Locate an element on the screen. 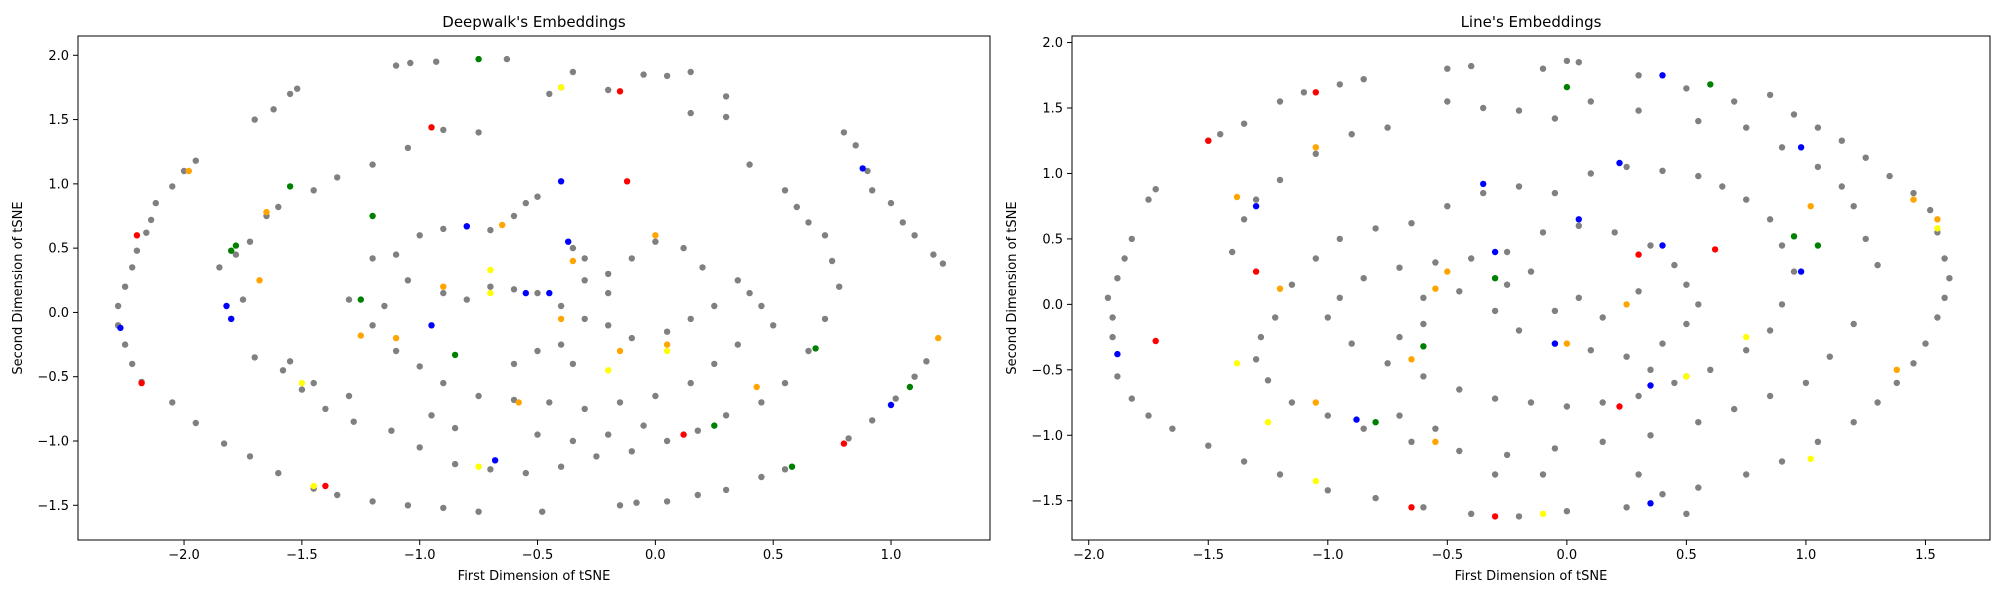  x-tick-label: −0.5 is located at coordinates (538, 555).